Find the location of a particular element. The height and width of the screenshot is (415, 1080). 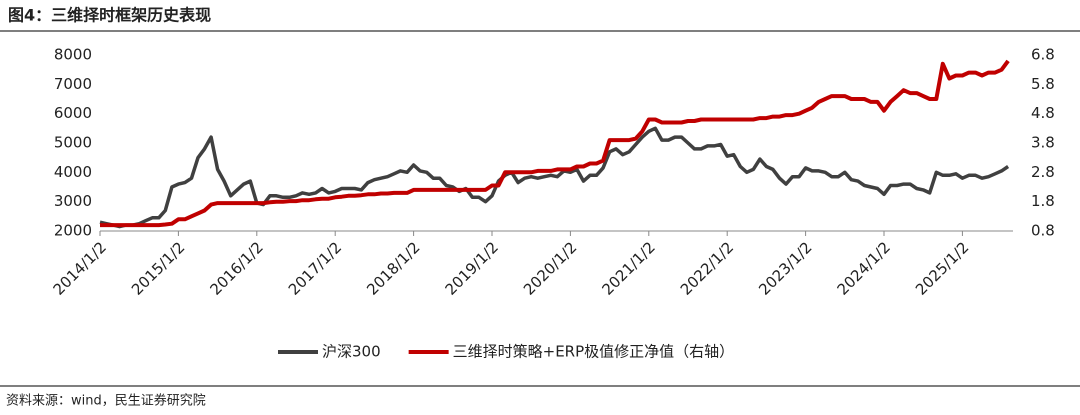

x-tick-label: 2023/1/2 is located at coordinates (785, 268).